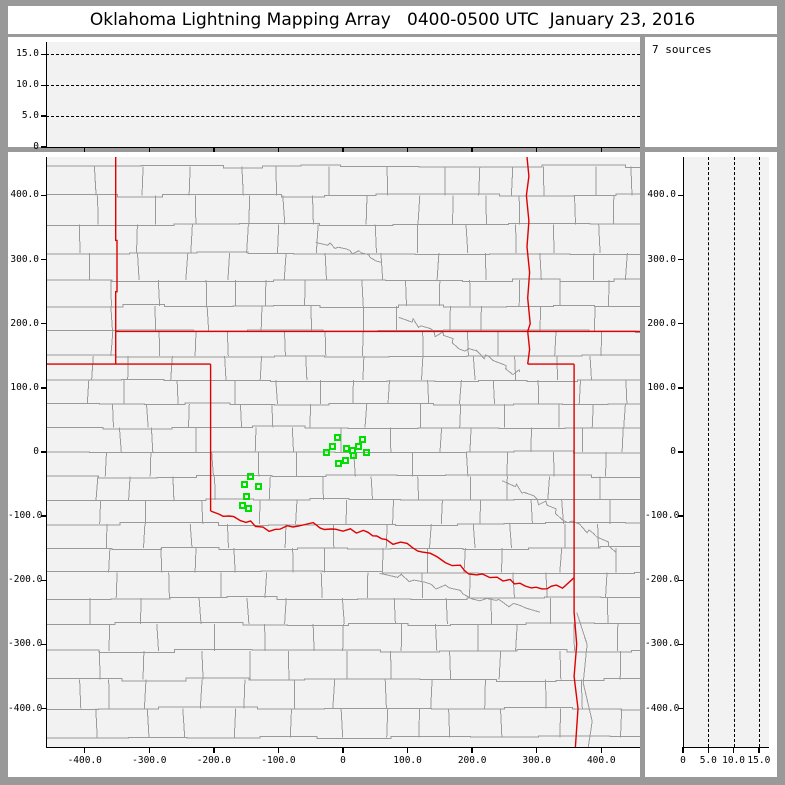 This screenshot has height=785, width=785. What do you see at coordinates (726, 748) in the screenshot?
I see `x-axis-line` at bounding box center [726, 748].